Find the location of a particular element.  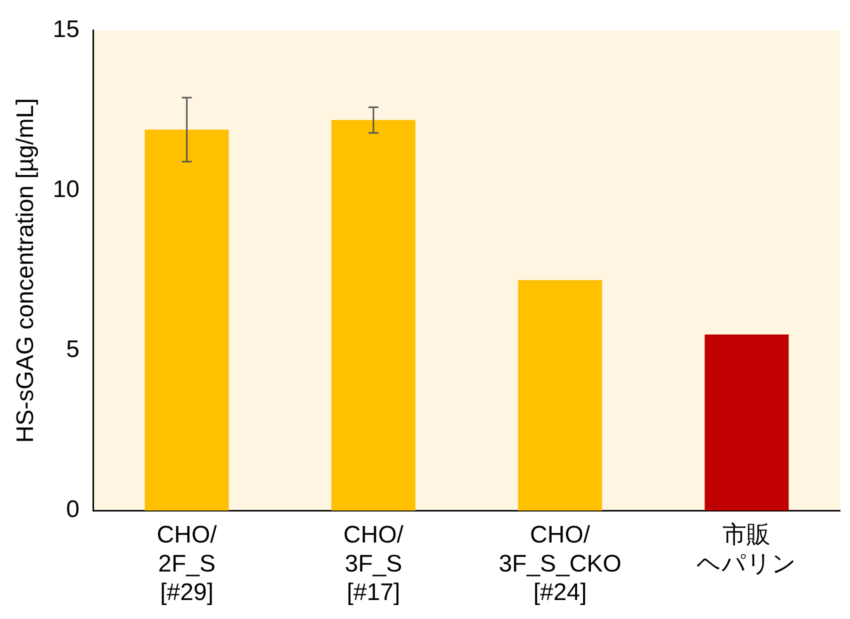

y-tick-label: 5 is located at coordinates (73, 350).